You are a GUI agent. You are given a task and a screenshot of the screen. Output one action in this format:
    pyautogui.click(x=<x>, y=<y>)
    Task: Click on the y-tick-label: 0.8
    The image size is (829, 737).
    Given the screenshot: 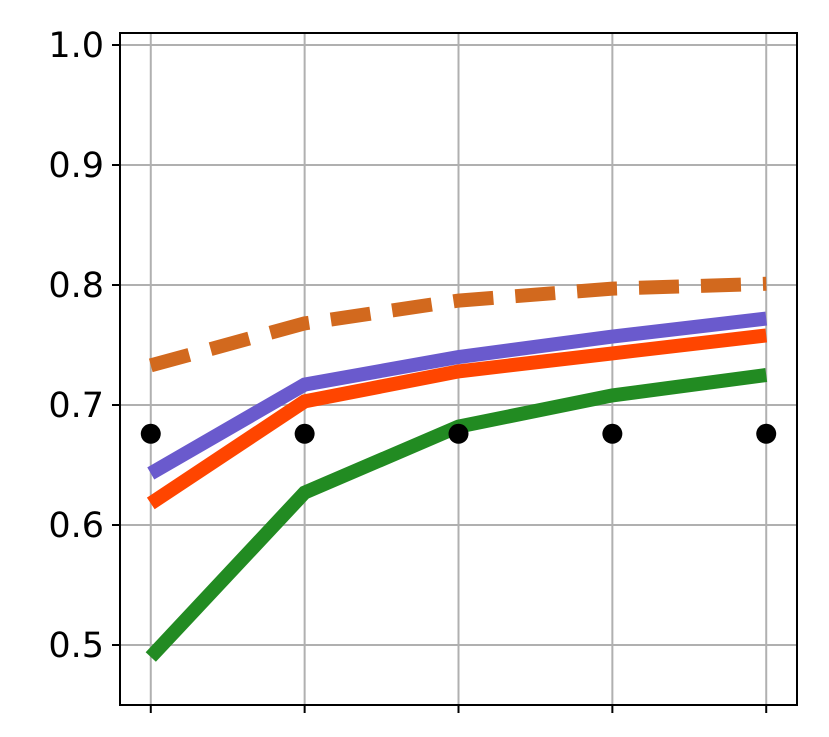 What is the action you would take?
    pyautogui.click(x=76, y=286)
    